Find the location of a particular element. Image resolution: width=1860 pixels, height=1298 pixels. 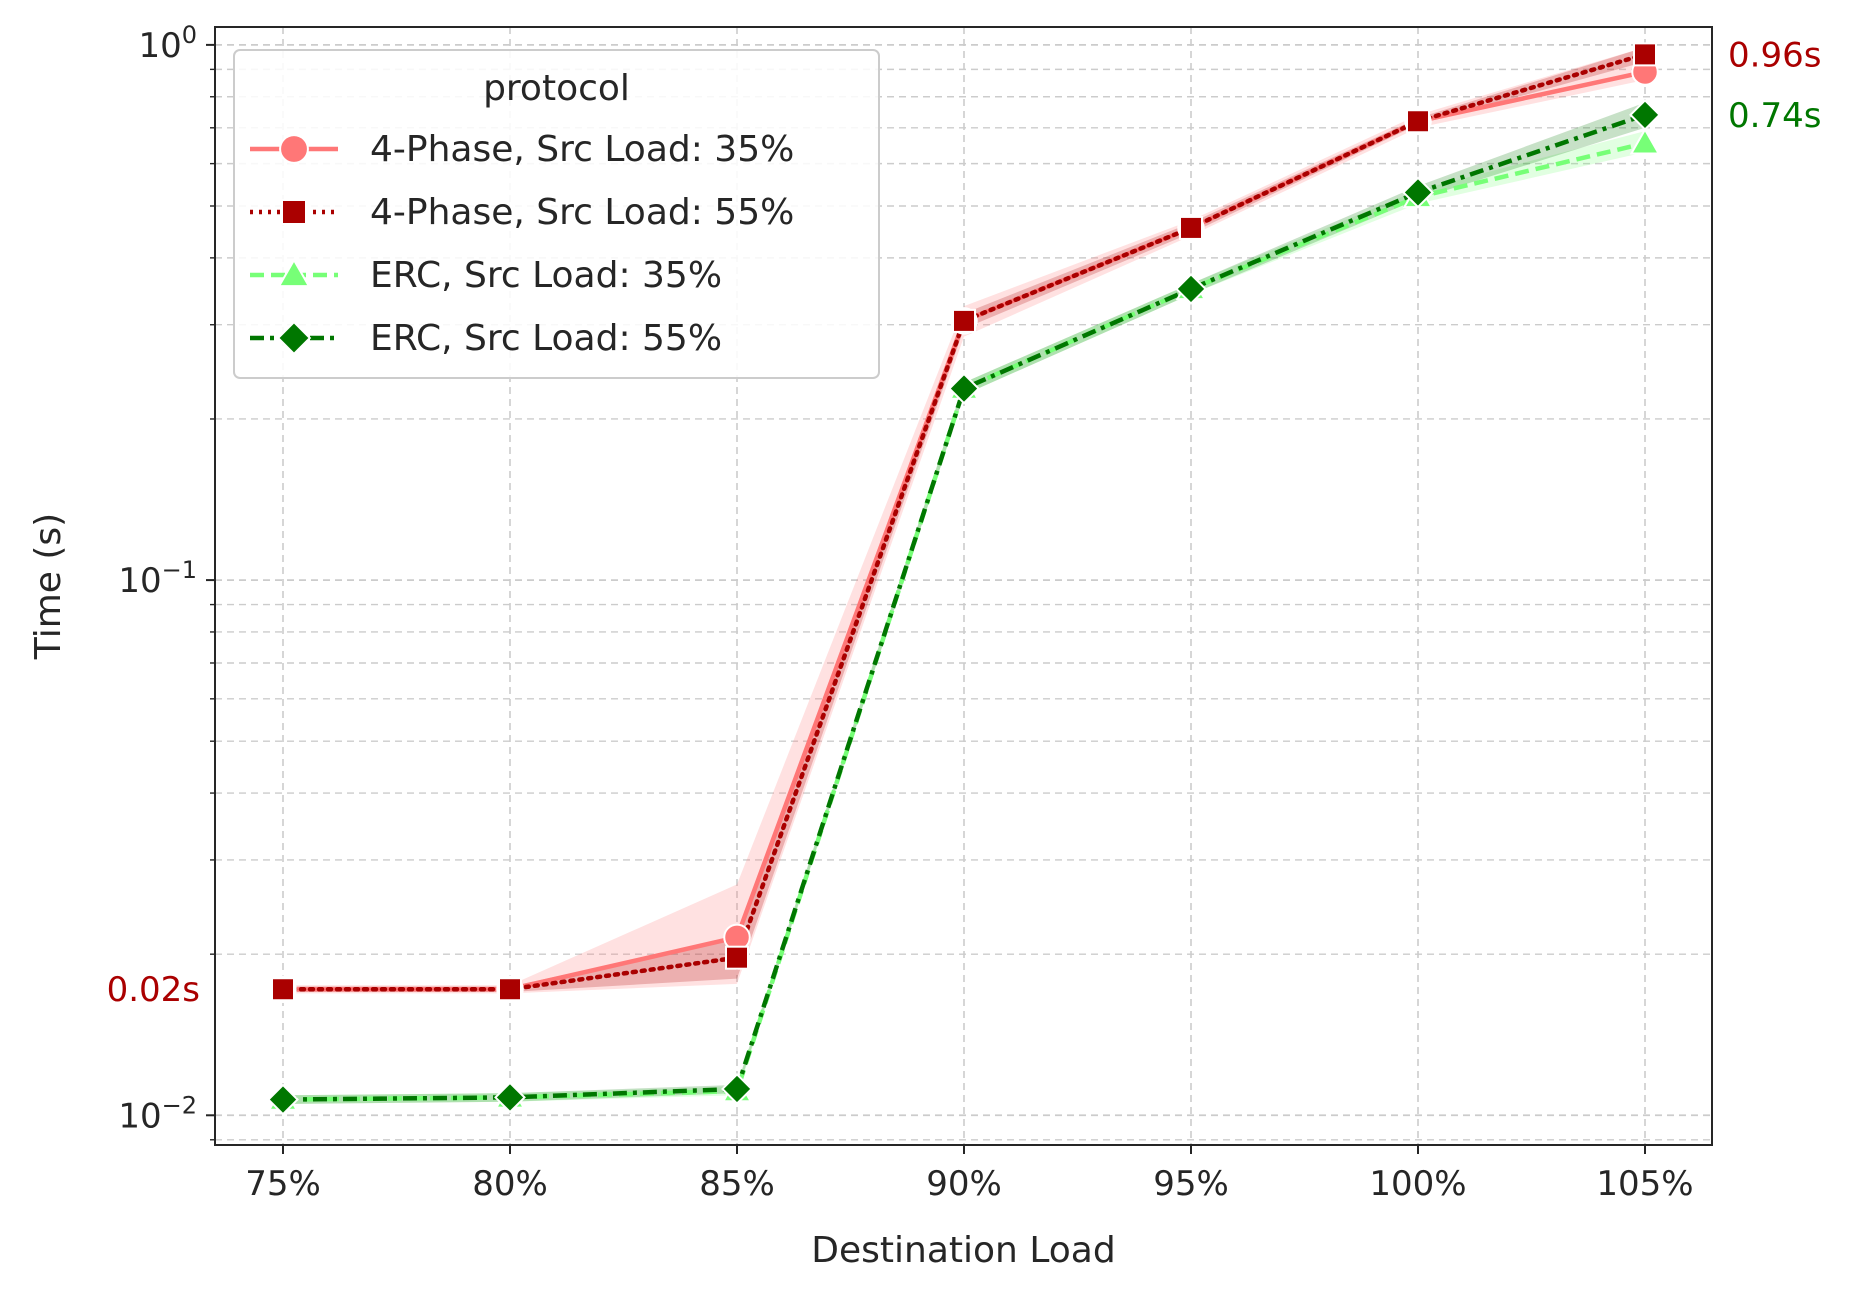

legend-title: protocol is located at coordinates (556, 88).